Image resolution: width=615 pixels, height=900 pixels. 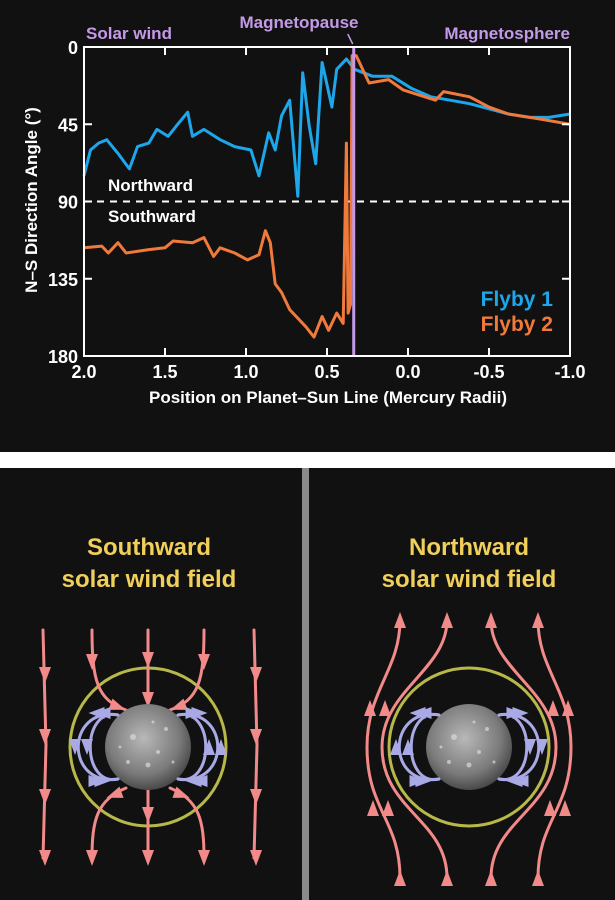 What do you see at coordinates (129, 33) in the screenshot?
I see `solar-wind-label: Solar wind` at bounding box center [129, 33].